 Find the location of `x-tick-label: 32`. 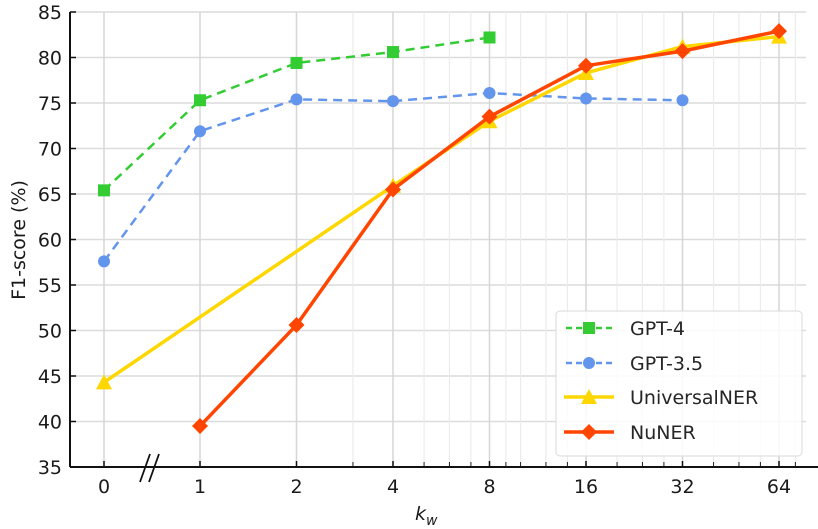

x-tick-label: 32 is located at coordinates (682, 487).